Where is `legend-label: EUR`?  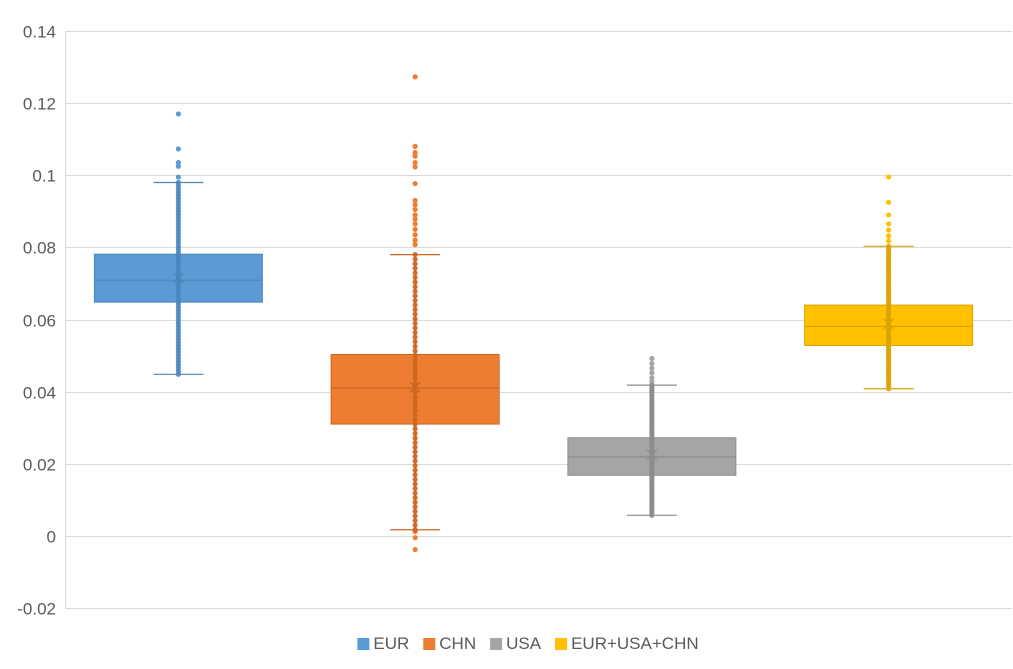
legend-label: EUR is located at coordinates (391, 643).